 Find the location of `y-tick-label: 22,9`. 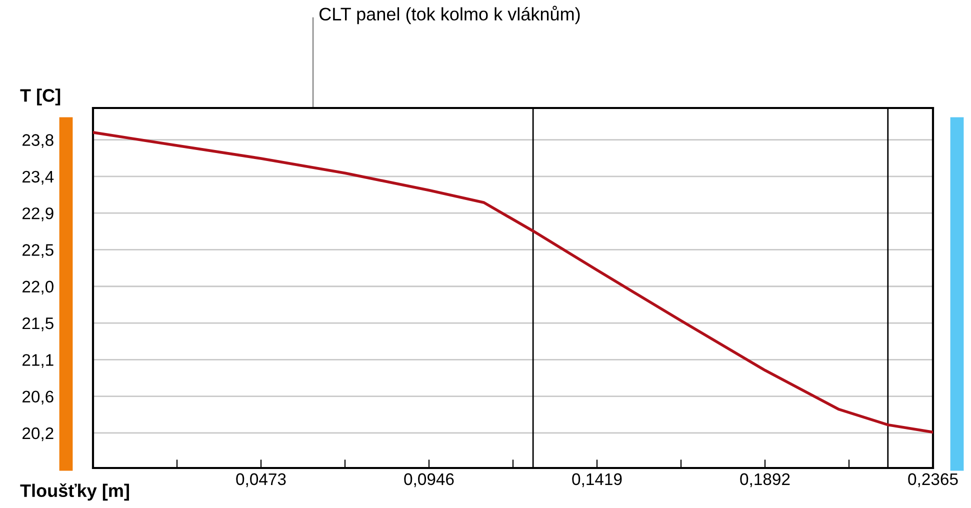

y-tick-label: 22,9 is located at coordinates (38, 214).